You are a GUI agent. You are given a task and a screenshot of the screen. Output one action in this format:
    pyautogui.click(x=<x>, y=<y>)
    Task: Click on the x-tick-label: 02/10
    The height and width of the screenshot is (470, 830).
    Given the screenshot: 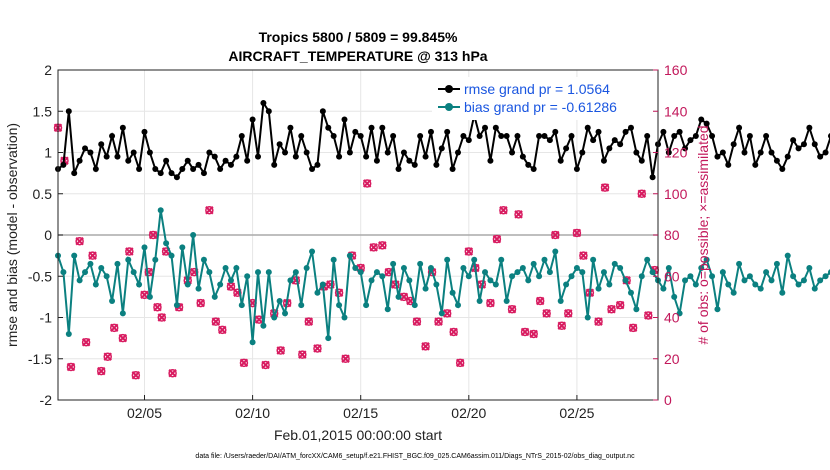 What is the action you would take?
    pyautogui.click(x=252, y=413)
    